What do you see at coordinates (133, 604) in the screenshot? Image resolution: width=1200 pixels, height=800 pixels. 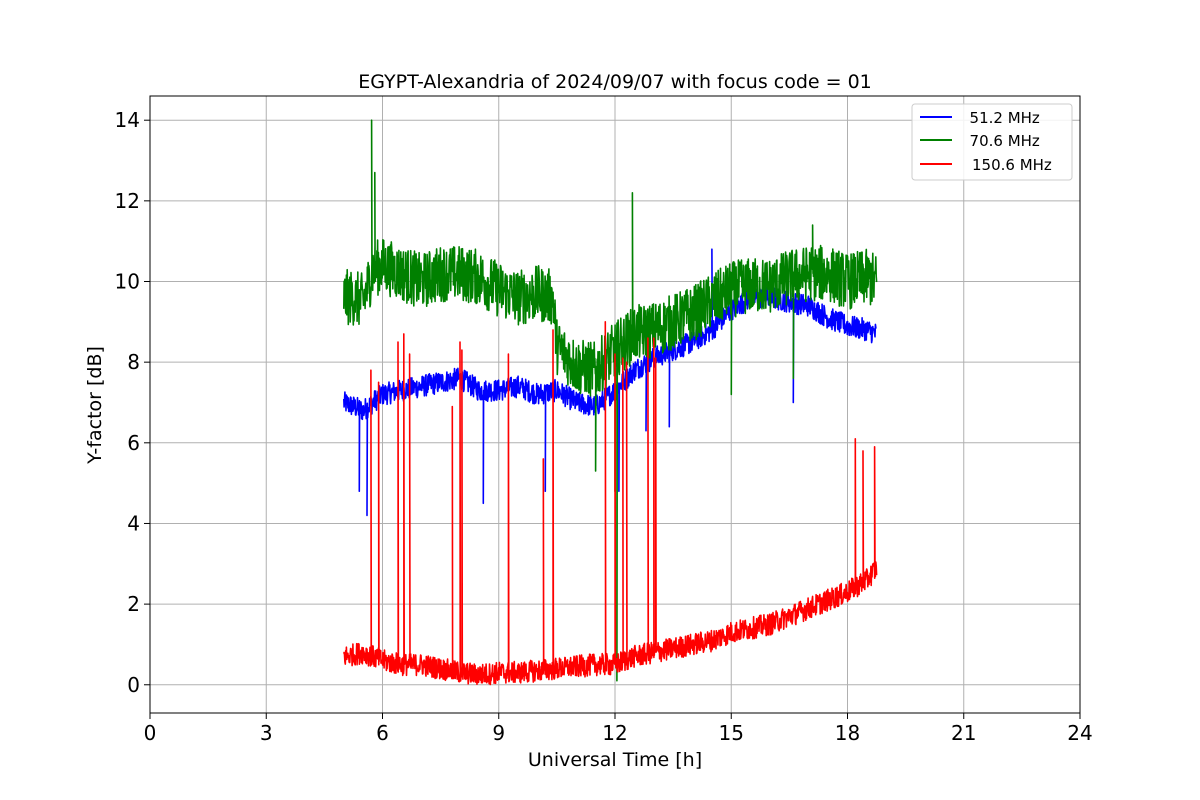 I see `y-tick-label: 2` at bounding box center [133, 604].